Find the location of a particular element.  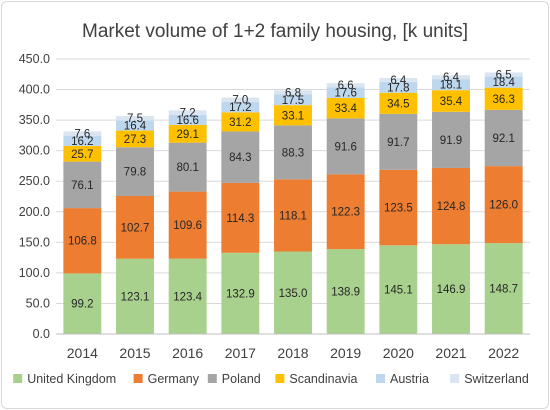

data-label: 124.8 is located at coordinates (451, 207).